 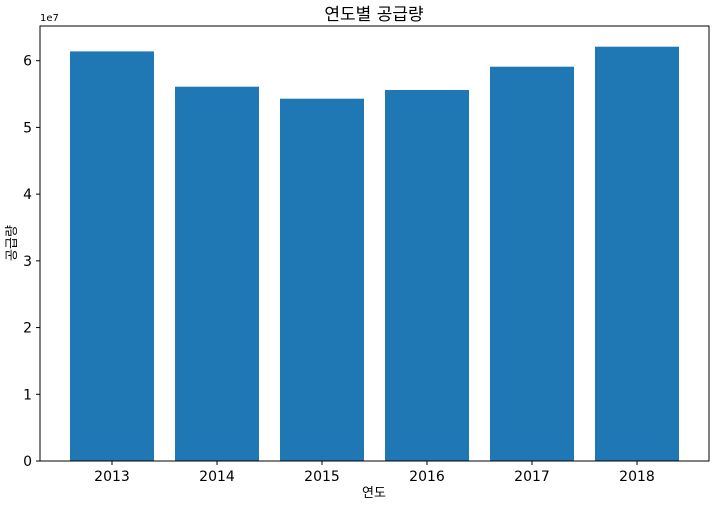 What do you see at coordinates (27, 329) in the screenshot?
I see `y-tick-label: 2` at bounding box center [27, 329].